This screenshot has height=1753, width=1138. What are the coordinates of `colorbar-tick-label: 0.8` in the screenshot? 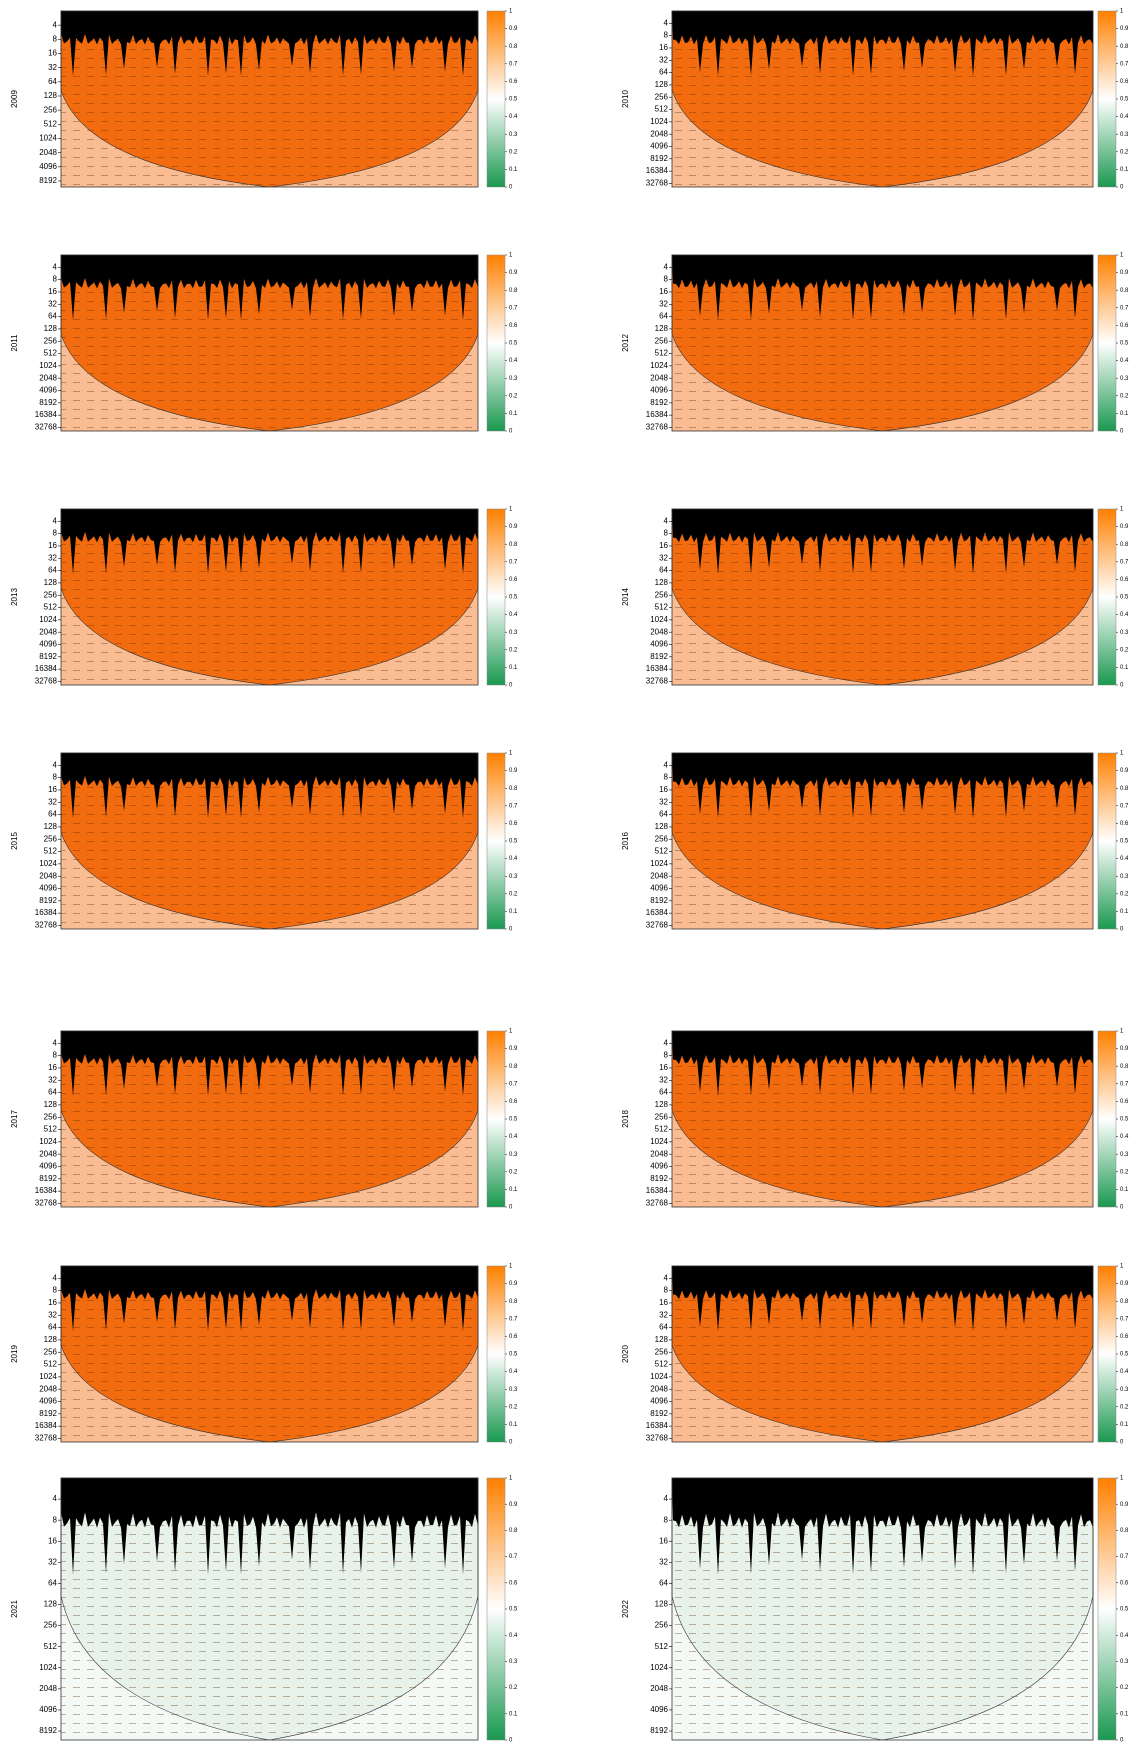 It's located at (513, 789).